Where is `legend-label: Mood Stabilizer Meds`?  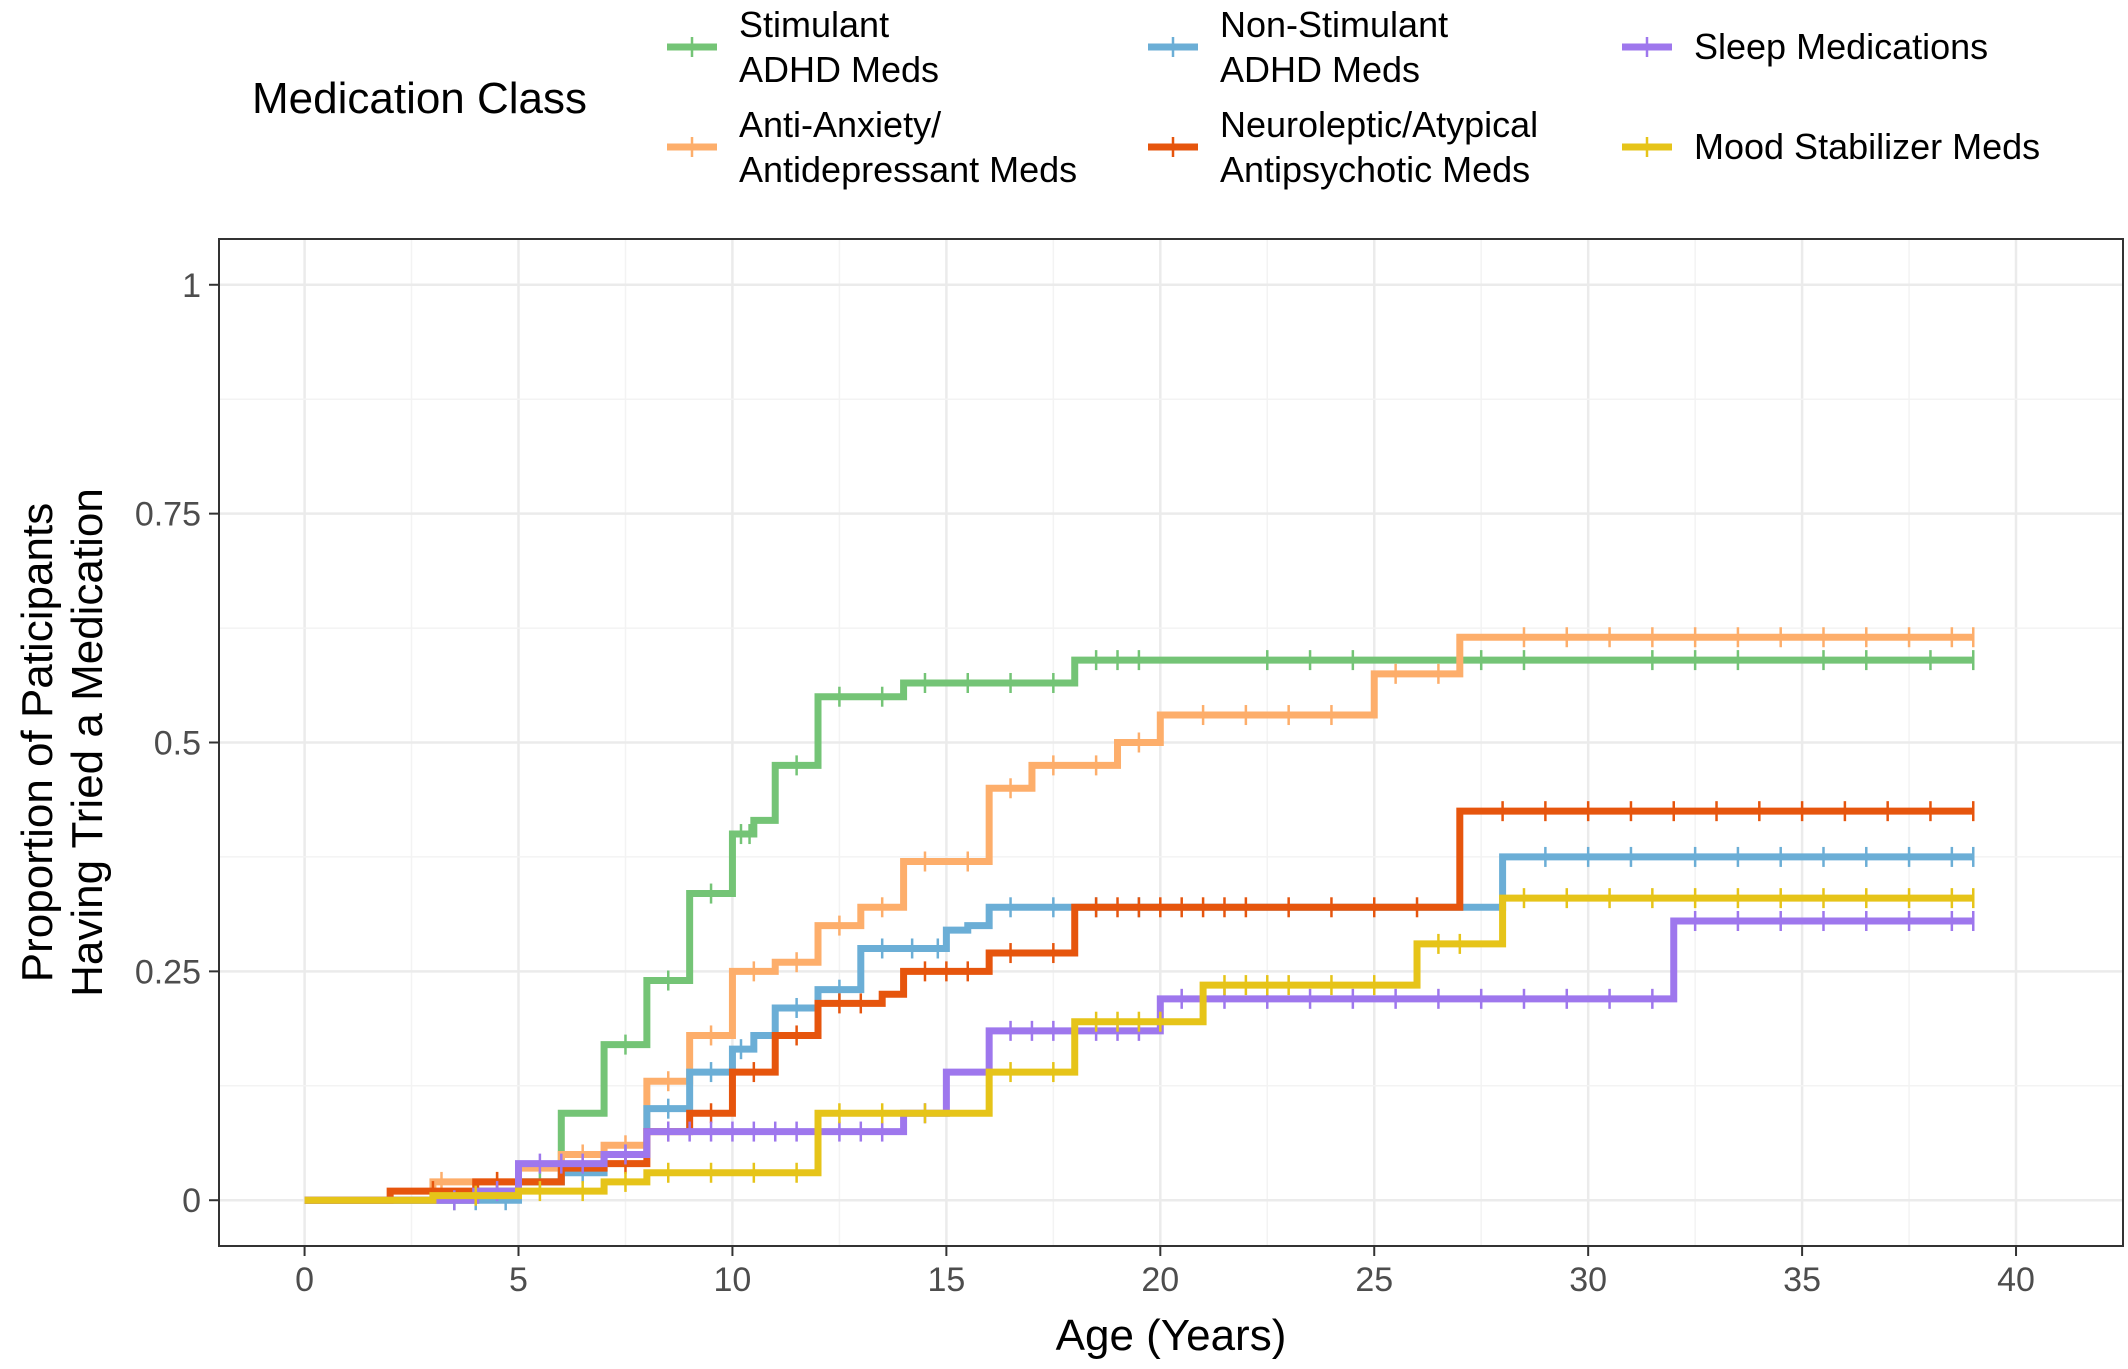
legend-label: Mood Stabilizer Meds is located at coordinates (1867, 146).